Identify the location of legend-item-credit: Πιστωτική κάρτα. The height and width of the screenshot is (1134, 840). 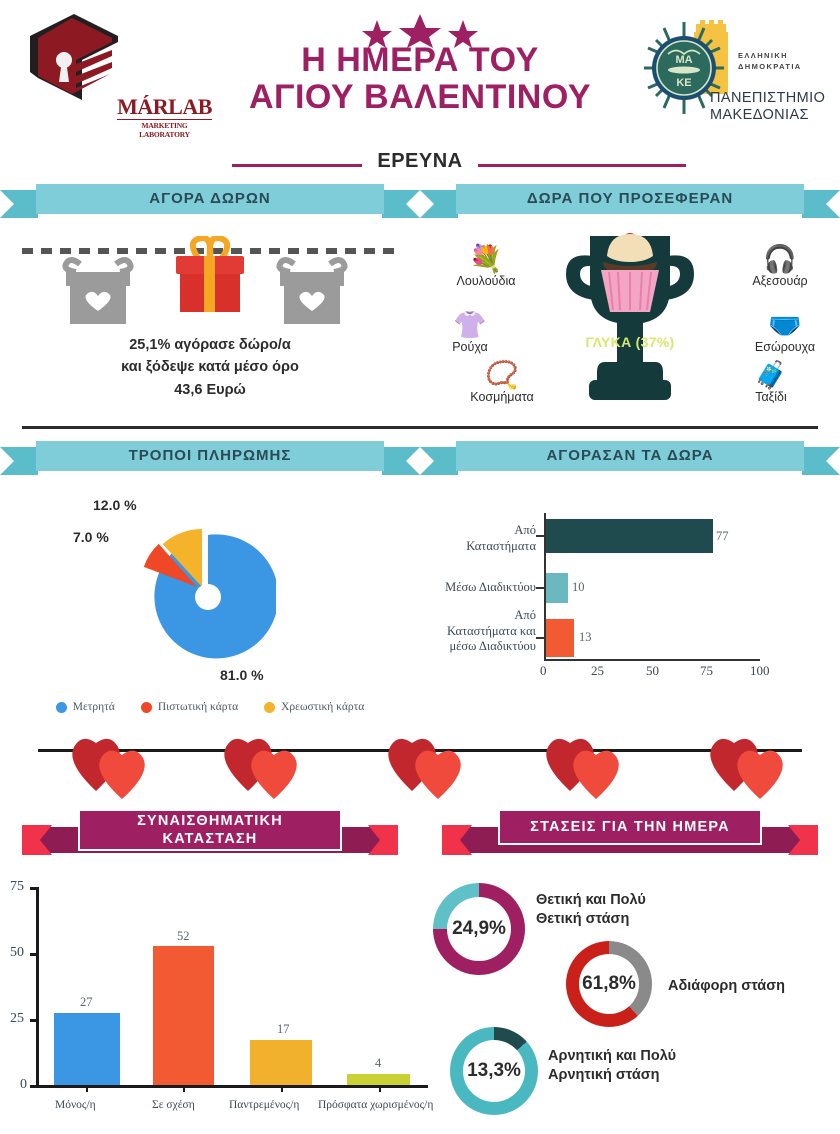
(189, 707).